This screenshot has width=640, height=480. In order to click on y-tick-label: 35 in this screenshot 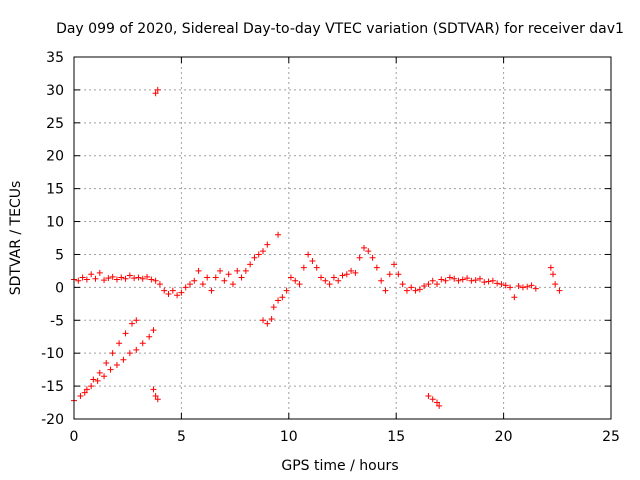, I will do `click(55, 58)`.